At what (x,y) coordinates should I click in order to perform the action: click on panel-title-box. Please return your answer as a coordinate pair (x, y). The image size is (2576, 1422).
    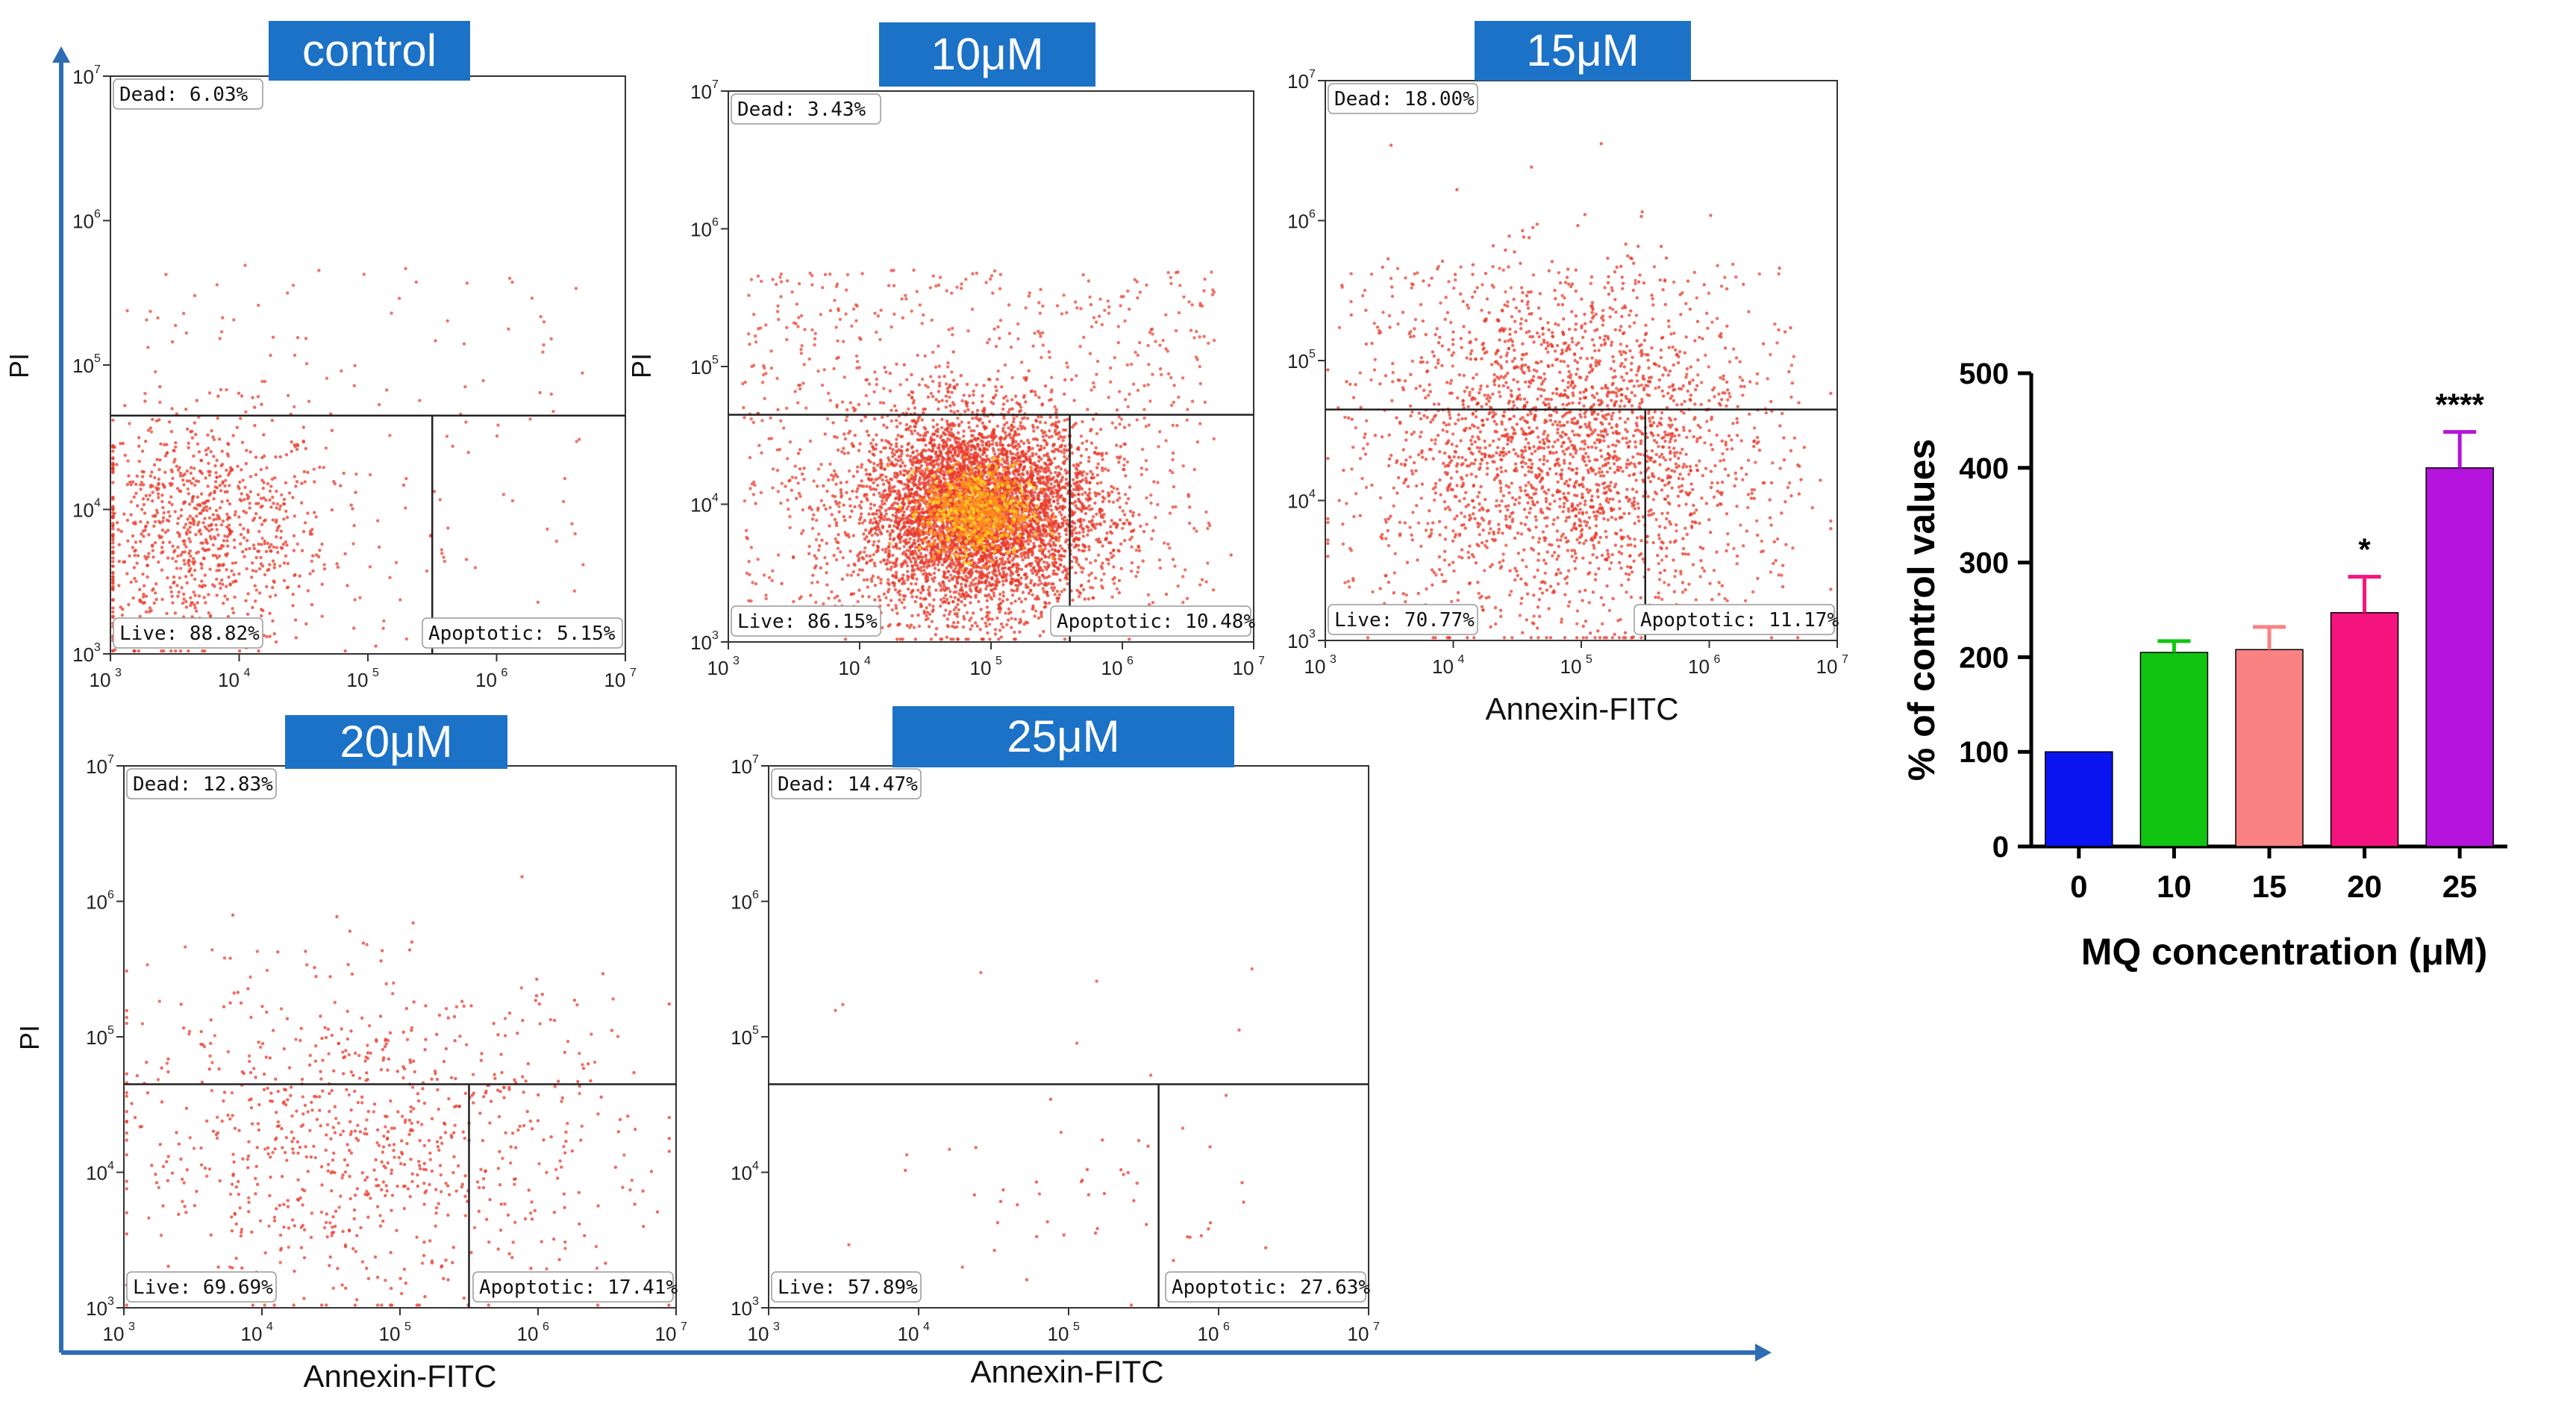
    Looking at the image, I should click on (369, 51).